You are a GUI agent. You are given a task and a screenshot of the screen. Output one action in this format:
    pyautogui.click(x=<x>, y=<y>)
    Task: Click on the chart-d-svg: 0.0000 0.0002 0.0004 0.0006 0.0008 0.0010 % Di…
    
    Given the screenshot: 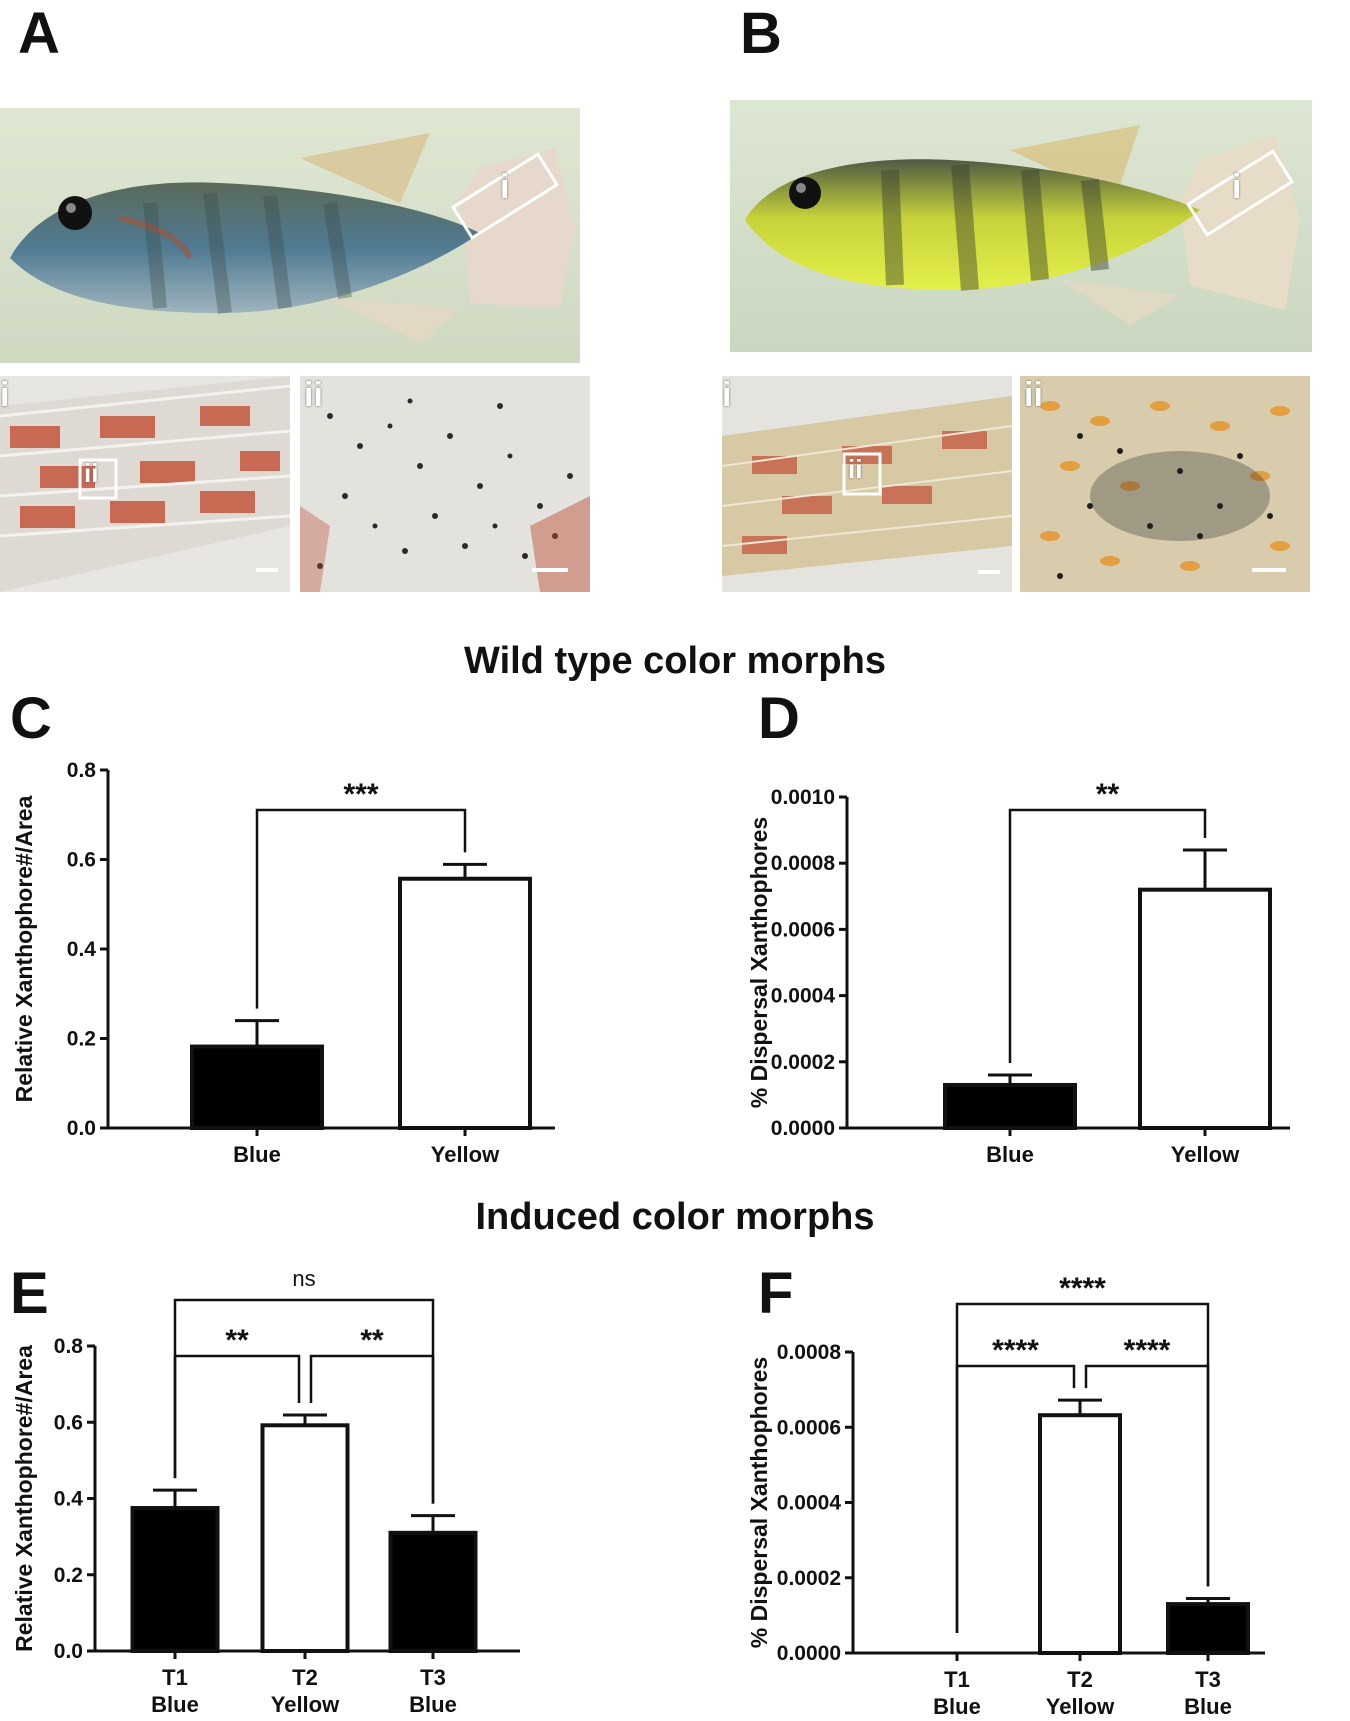 What is the action you would take?
    pyautogui.click(x=1018, y=972)
    